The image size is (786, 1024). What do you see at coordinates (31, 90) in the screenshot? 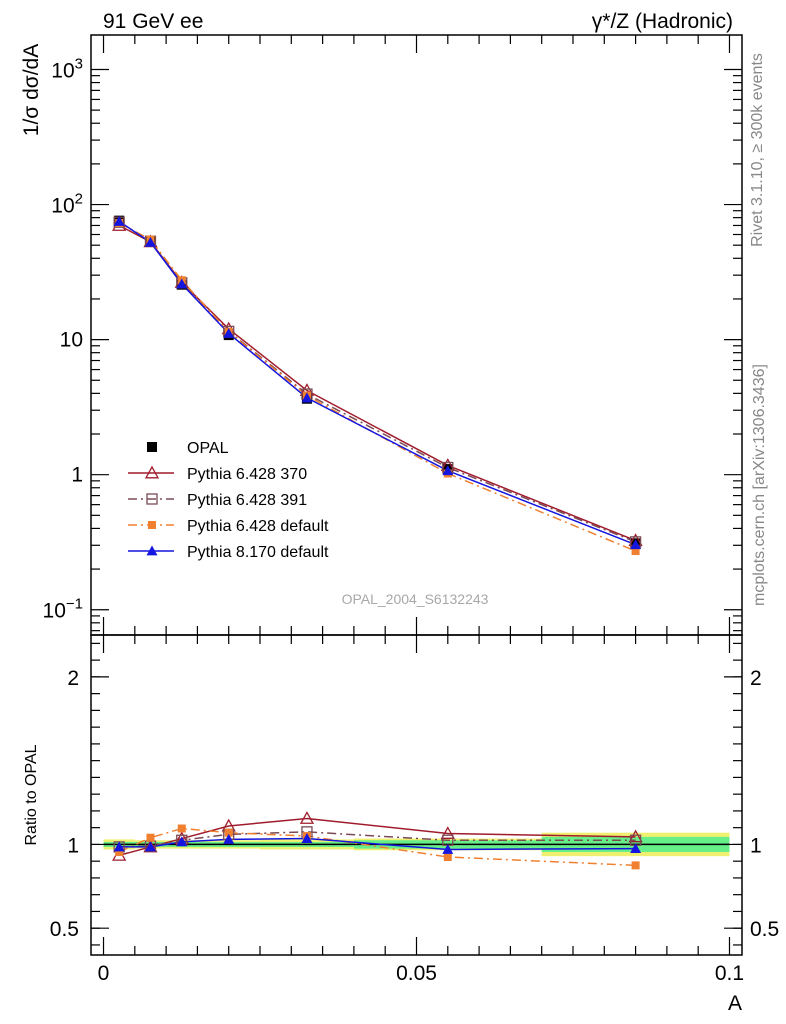
I see `main-y-axis-label: 1/σ dσ/dA` at bounding box center [31, 90].